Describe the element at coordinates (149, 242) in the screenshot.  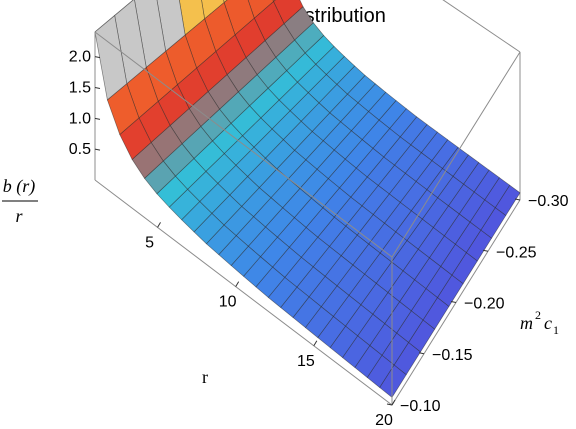
I see `x-tick-label: 5` at that location.